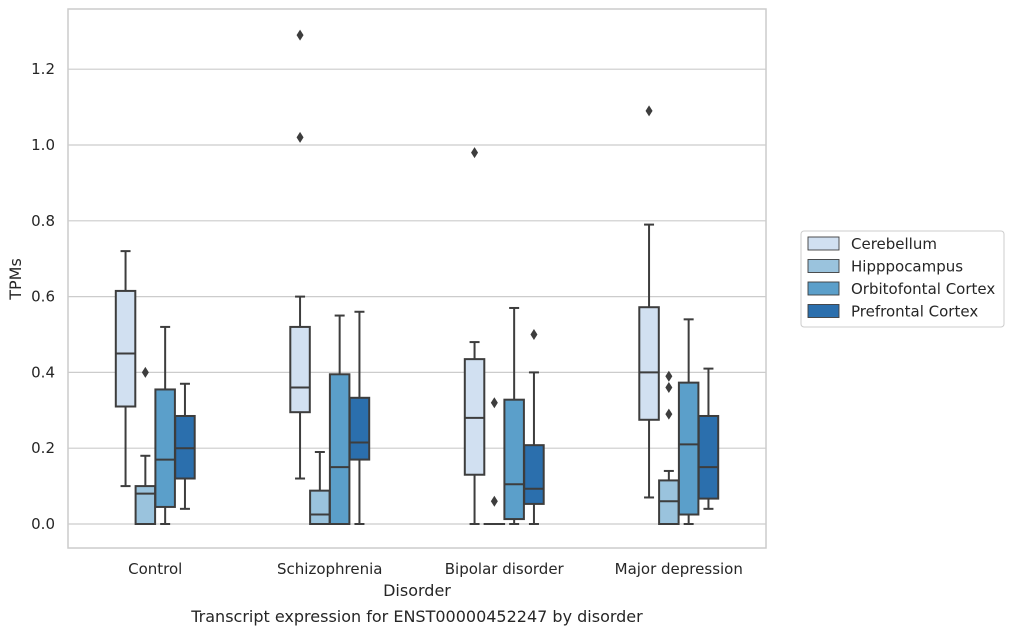  I want to click on x-tick-label: Bipolar disorder, so click(505, 569).